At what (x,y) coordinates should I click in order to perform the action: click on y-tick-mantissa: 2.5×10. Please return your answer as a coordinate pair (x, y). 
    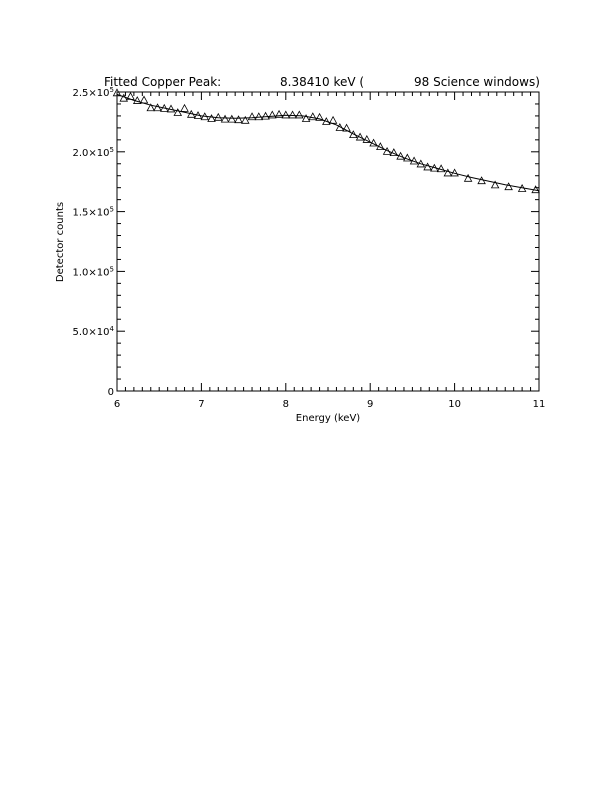
    Looking at the image, I should click on (91, 93).